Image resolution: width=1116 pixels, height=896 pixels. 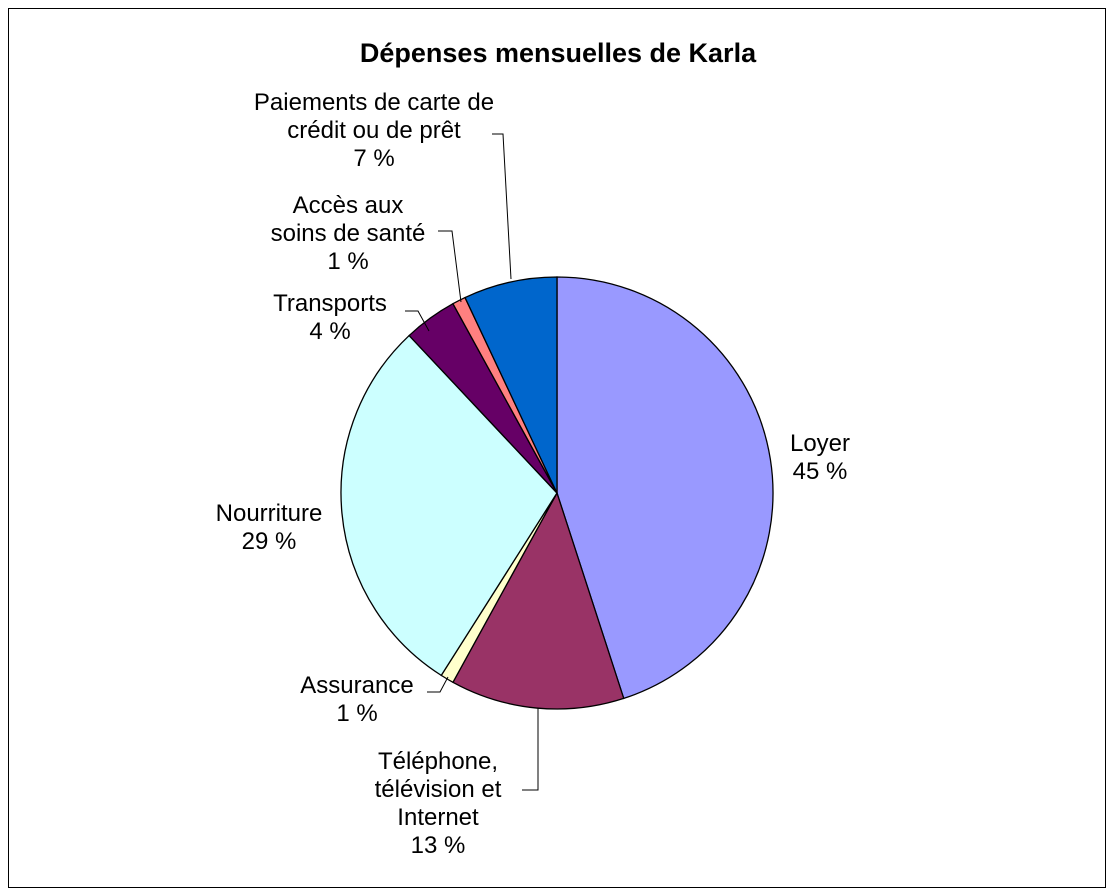 I want to click on slice-label-line: 7 %, so click(x=373, y=158).